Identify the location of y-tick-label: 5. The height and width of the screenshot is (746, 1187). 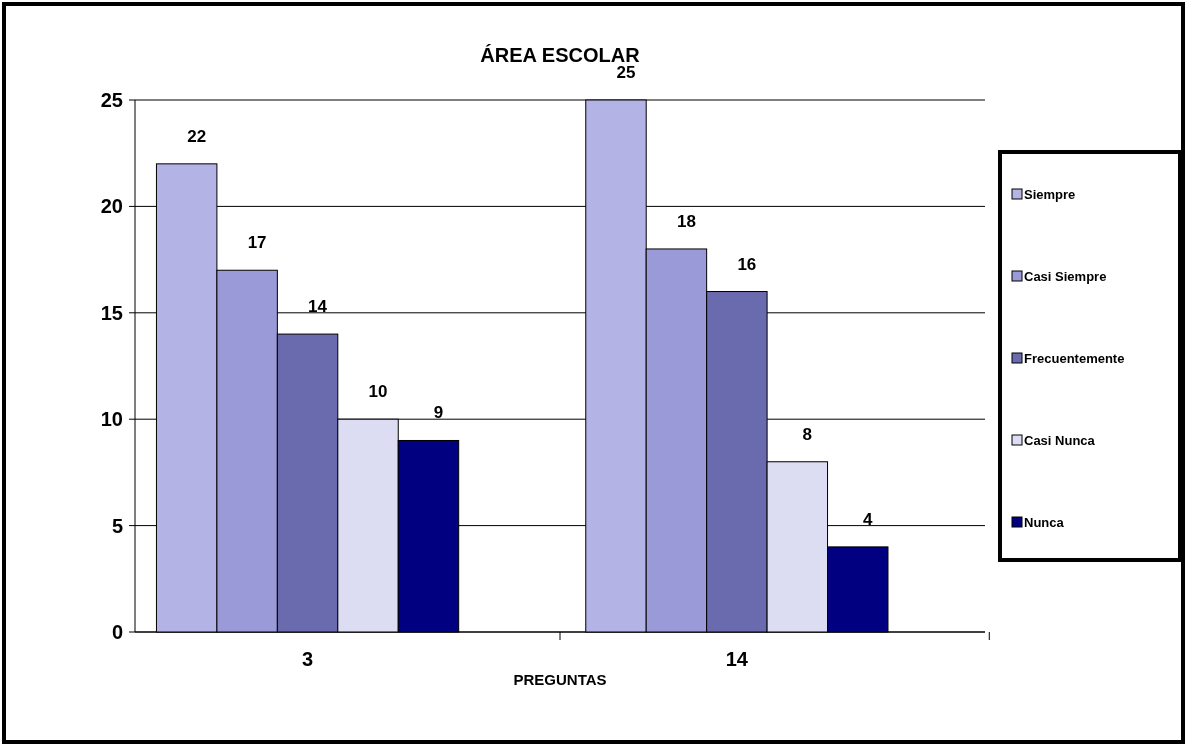
(117, 525).